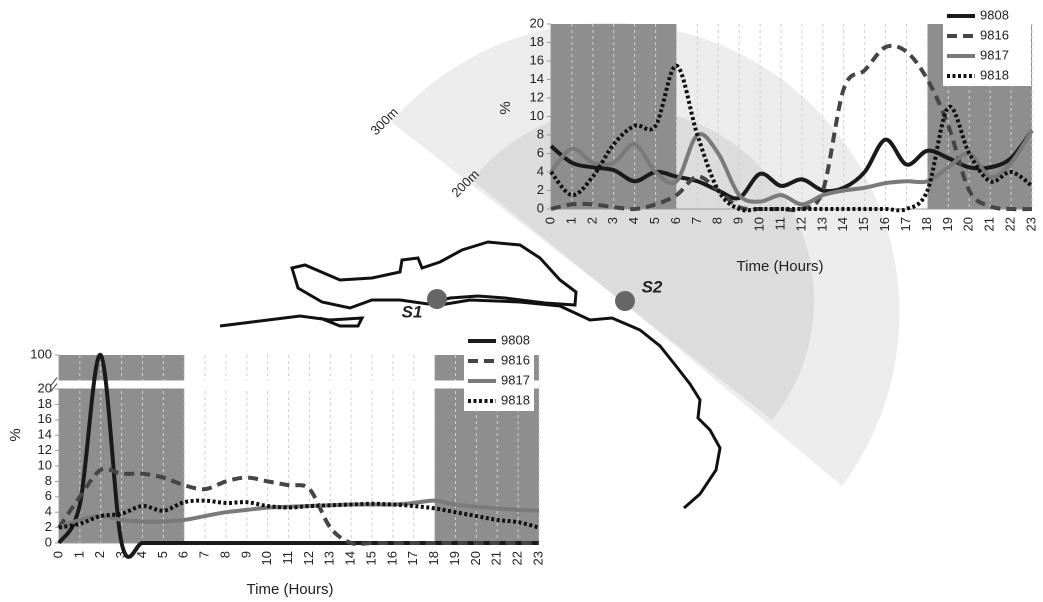  I want to click on site-label: S1, so click(412, 311).